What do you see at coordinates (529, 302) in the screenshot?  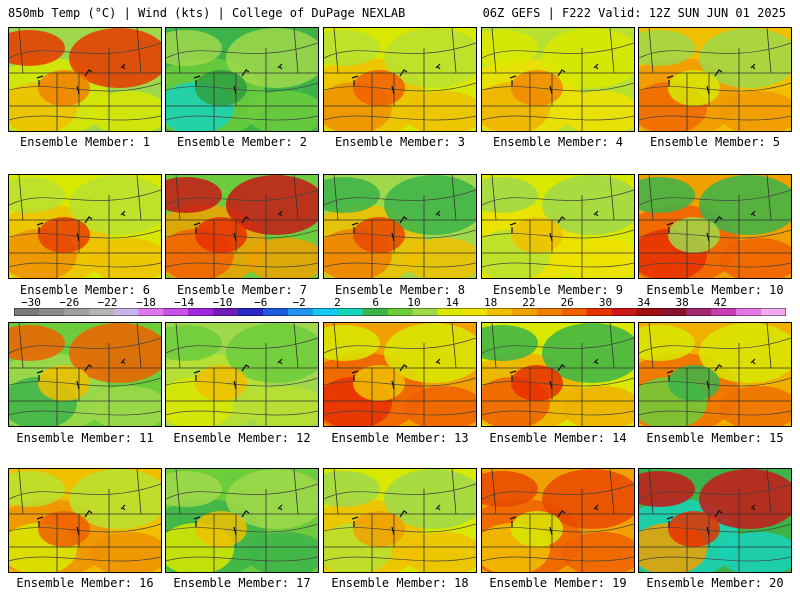 I see `colorbar-tick: 22` at bounding box center [529, 302].